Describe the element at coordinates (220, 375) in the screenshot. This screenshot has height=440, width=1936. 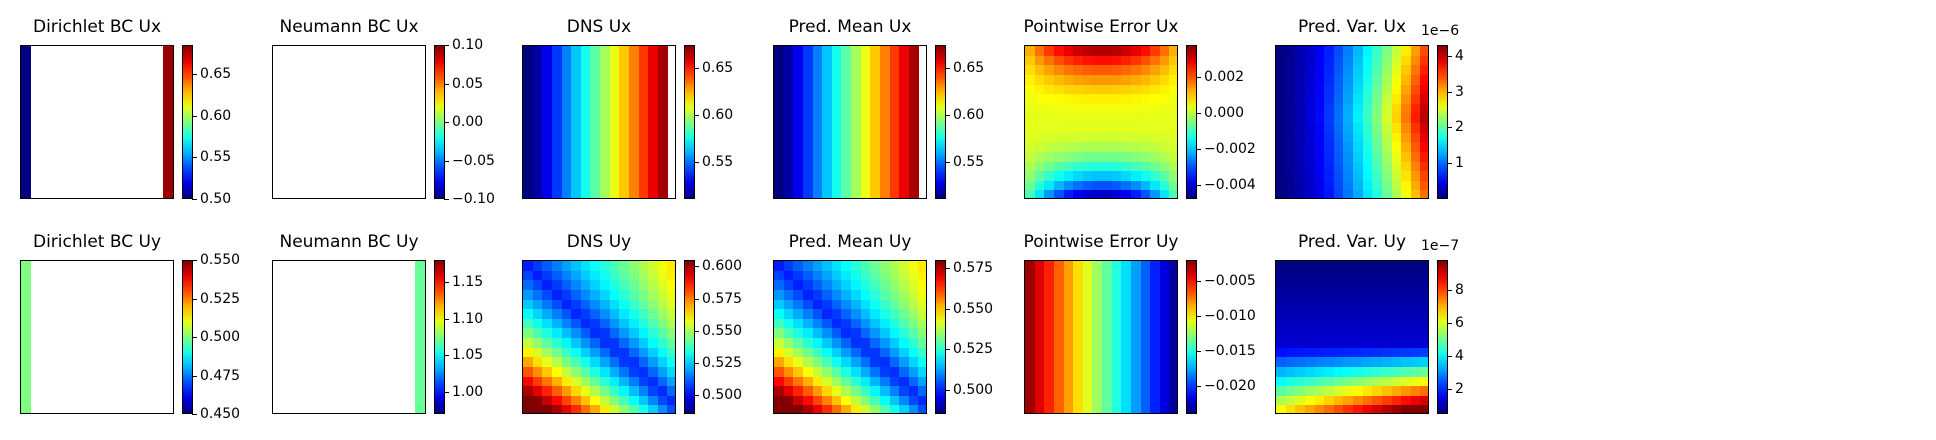
I see `colorbar-tick-label: 0.475` at that location.